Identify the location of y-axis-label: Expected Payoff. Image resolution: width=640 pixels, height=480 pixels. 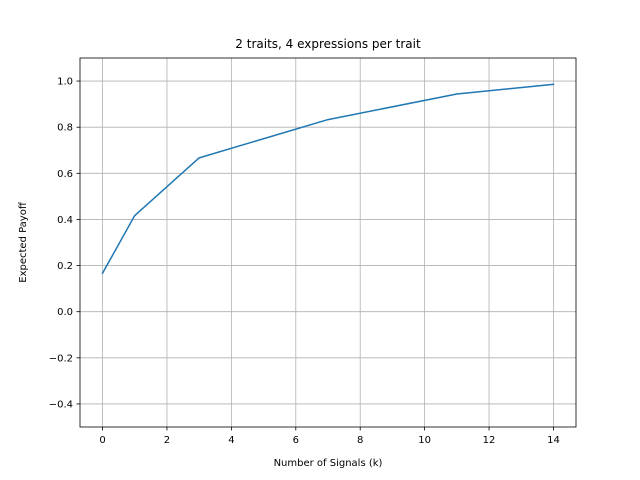
(23, 242).